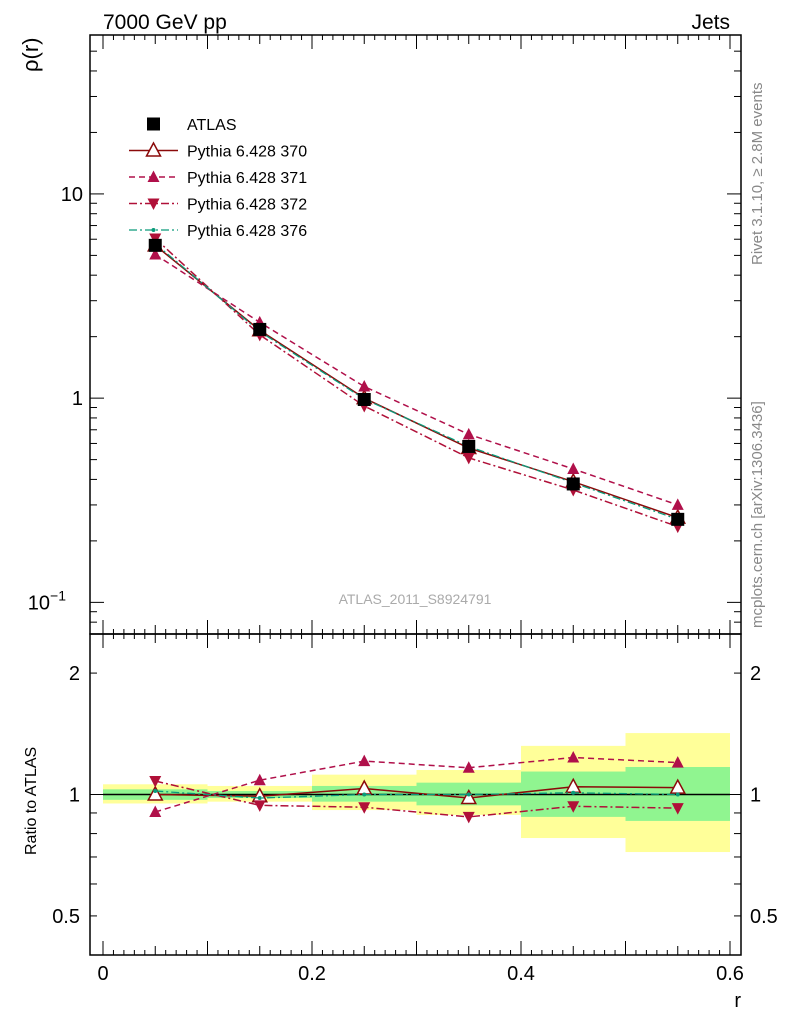  What do you see at coordinates (247, 205) in the screenshot?
I see `legend-label-pythia-6-428-372: Pythia 6.428 372` at bounding box center [247, 205].